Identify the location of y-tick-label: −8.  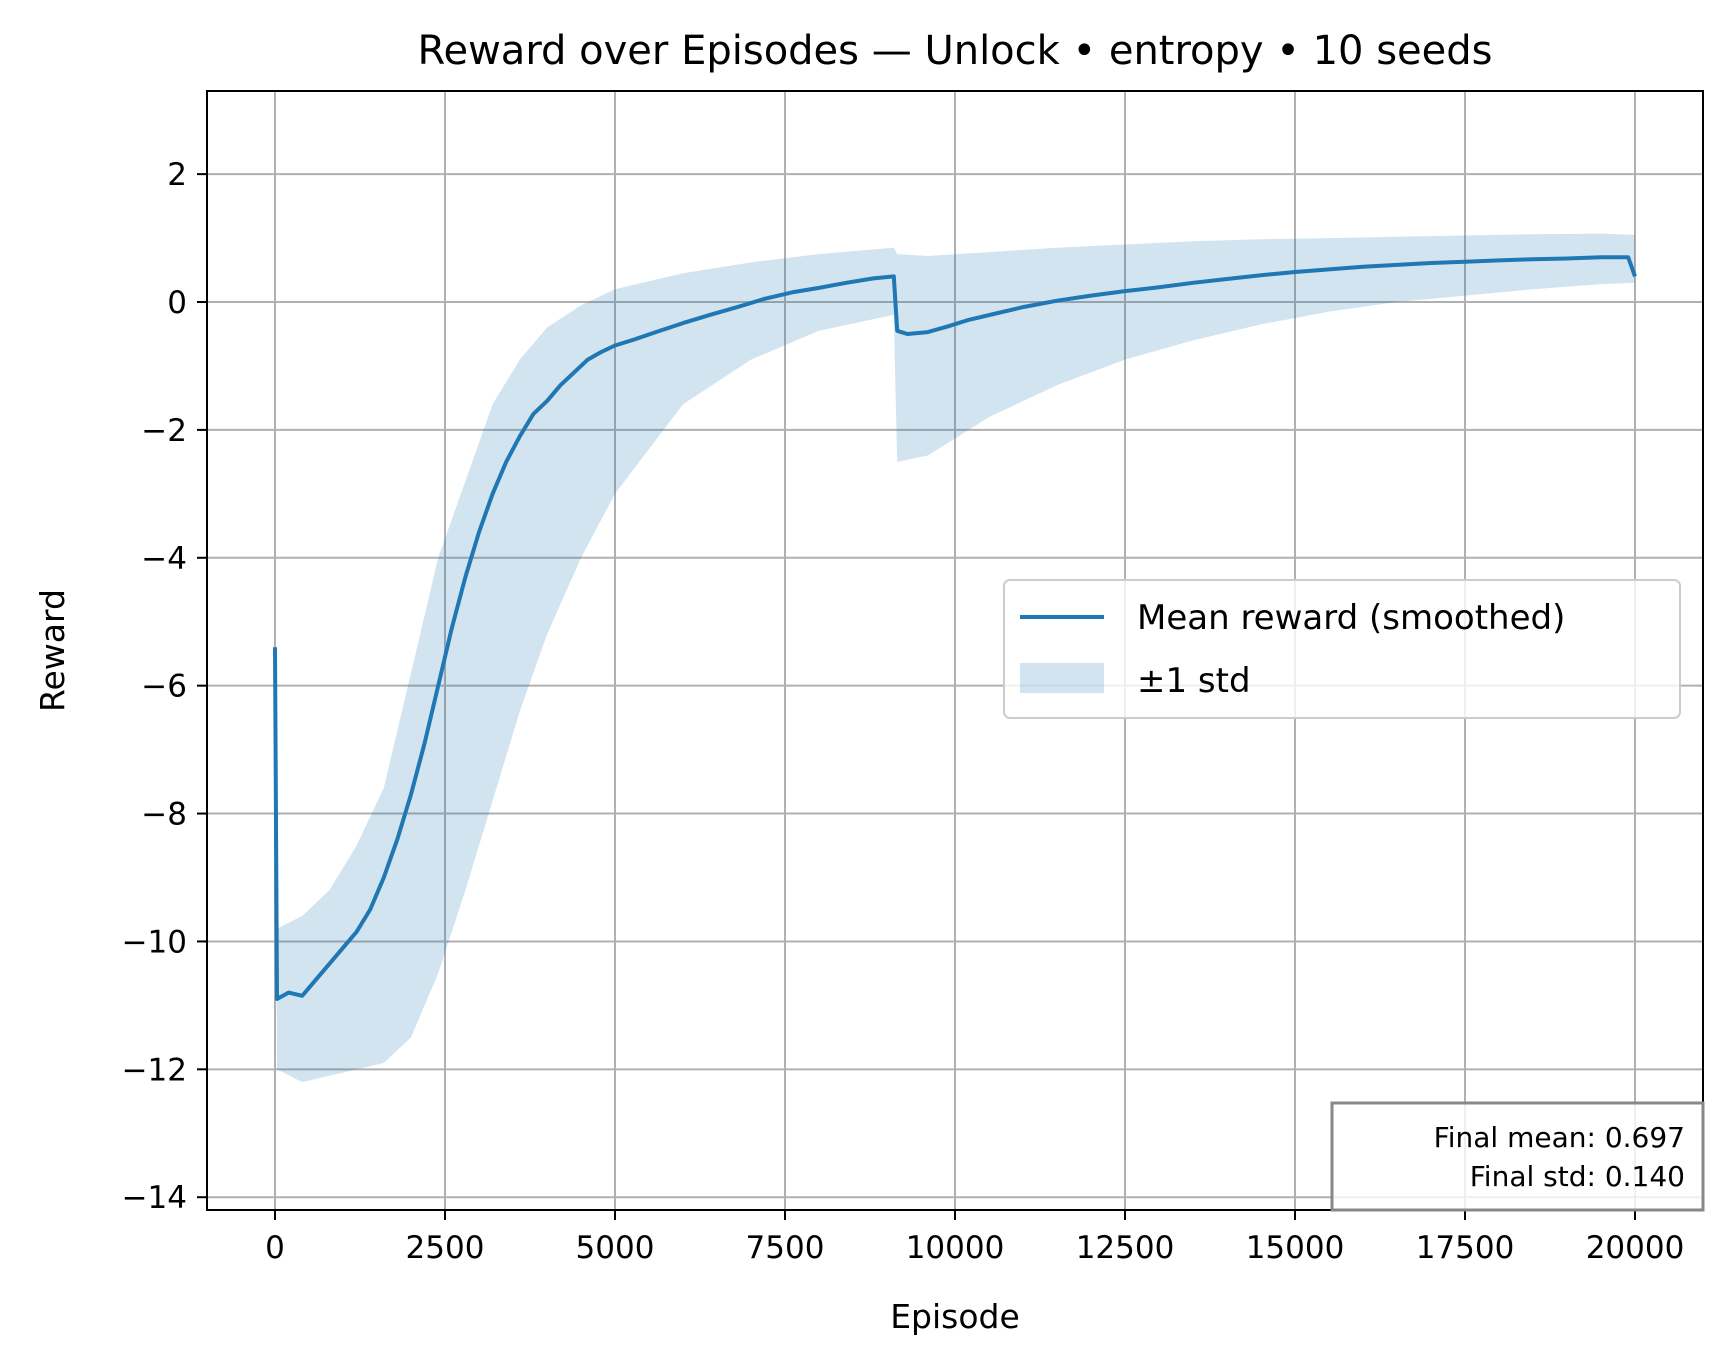
(164, 815).